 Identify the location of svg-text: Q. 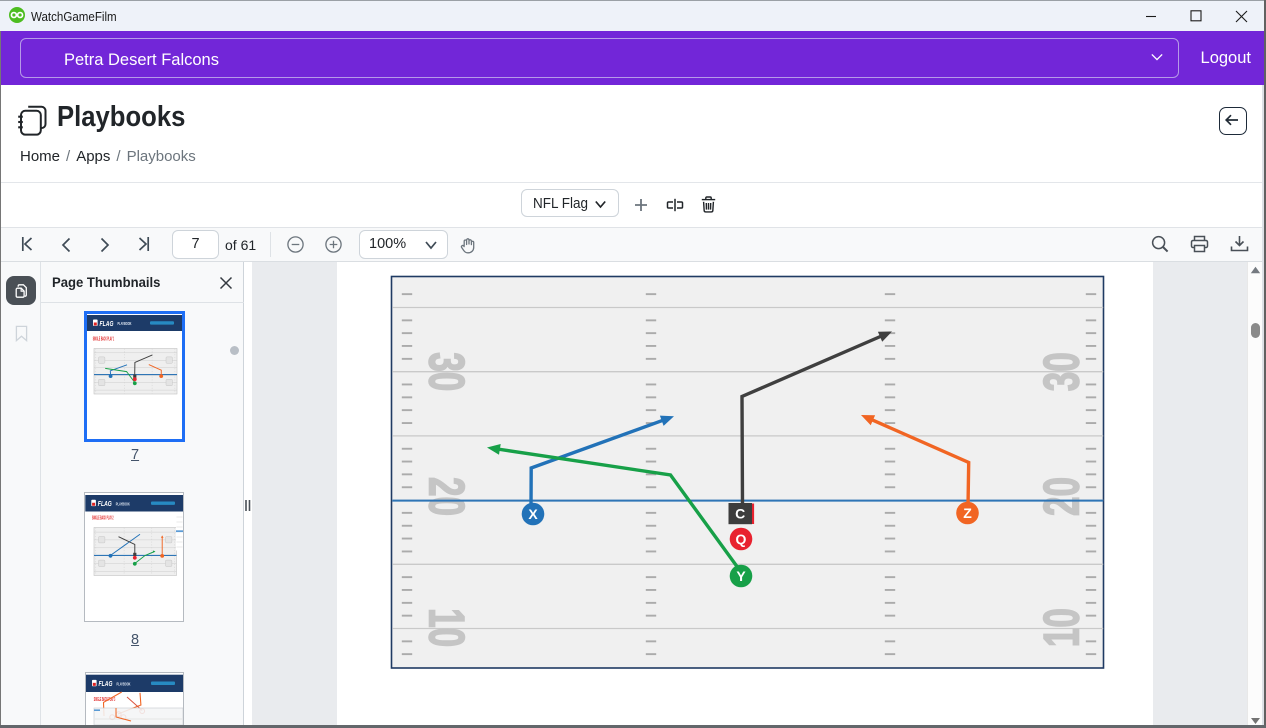
(741, 539).